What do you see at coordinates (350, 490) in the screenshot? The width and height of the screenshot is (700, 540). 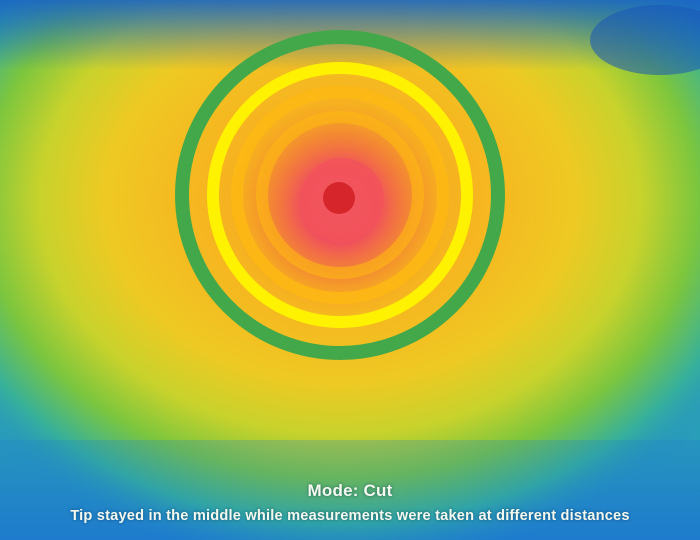 I see `mode-caption: Mode: Cut` at bounding box center [350, 490].